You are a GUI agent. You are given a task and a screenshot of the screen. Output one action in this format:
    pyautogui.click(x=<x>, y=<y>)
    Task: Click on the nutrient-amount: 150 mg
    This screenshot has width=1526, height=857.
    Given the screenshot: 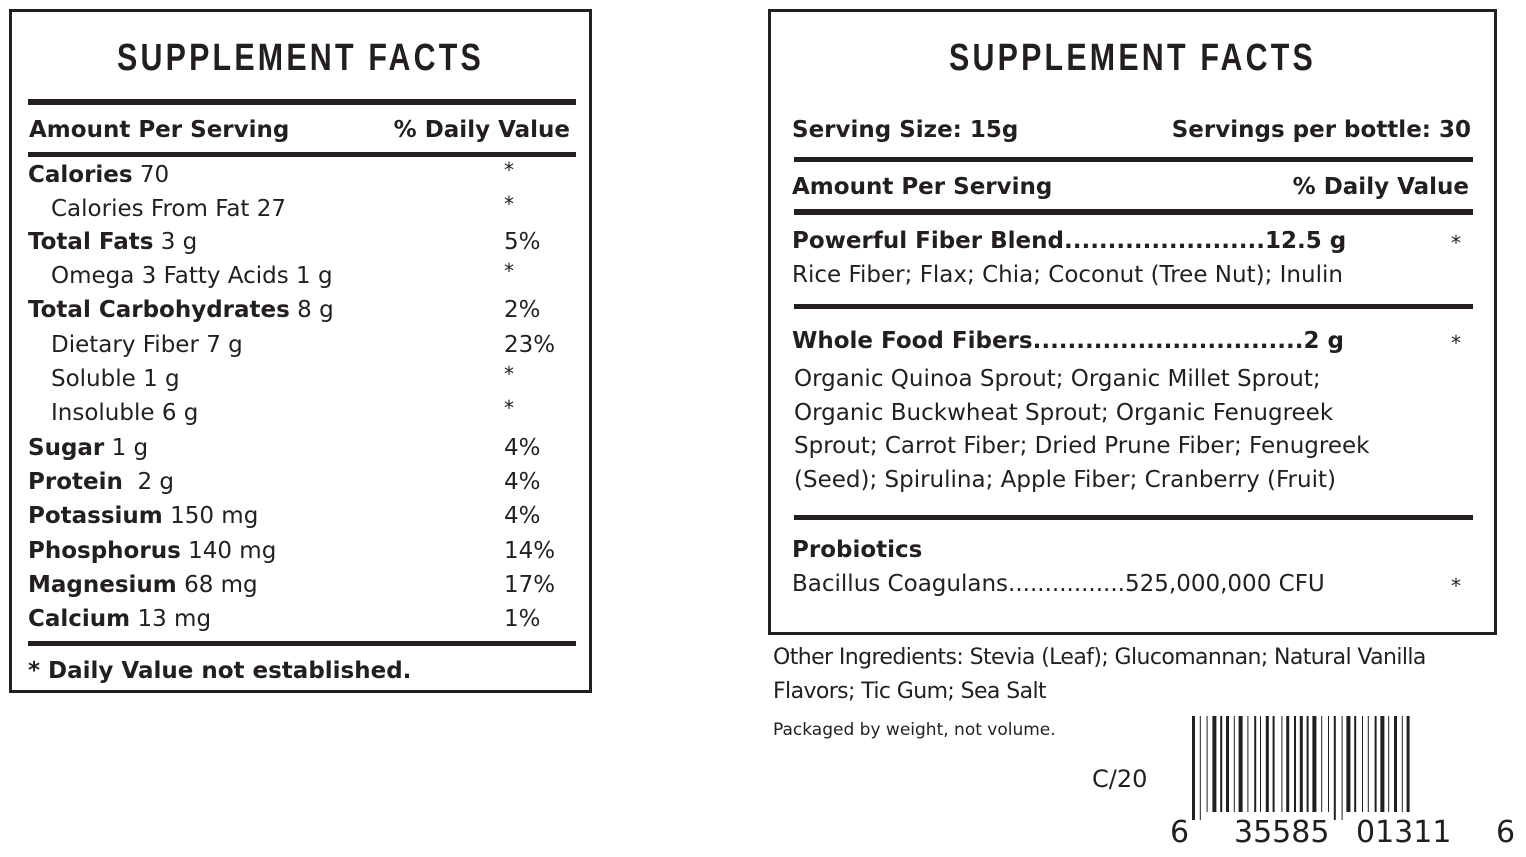 What is the action you would take?
    pyautogui.click(x=210, y=516)
    